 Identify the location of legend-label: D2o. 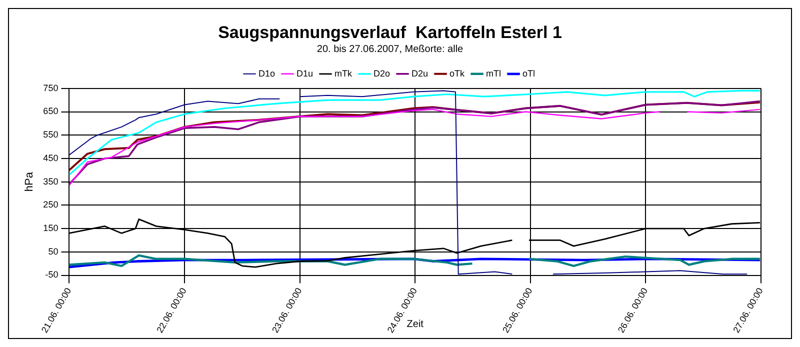
(382, 73).